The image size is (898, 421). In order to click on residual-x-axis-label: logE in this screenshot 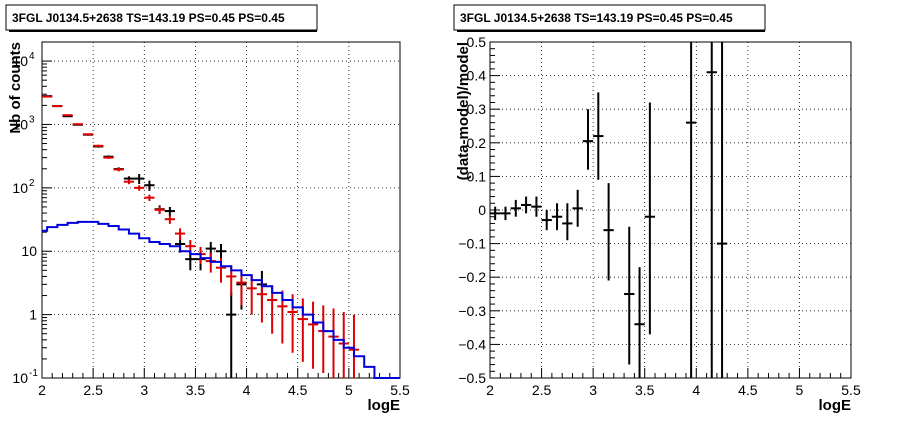, I will do `click(835, 405)`.